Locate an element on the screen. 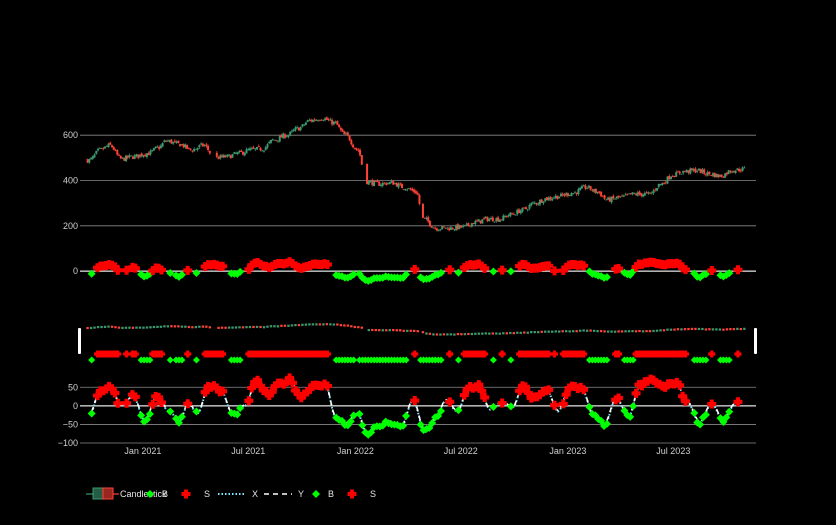 This screenshot has width=836, height=525. range-slider-right-handle is located at coordinates (755, 341).